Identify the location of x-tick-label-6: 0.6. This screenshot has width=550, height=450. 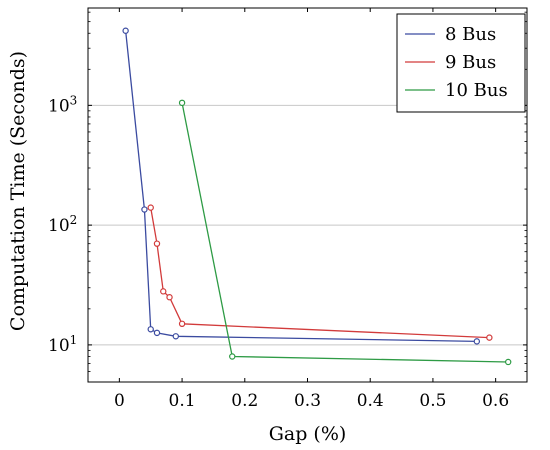
(495, 401).